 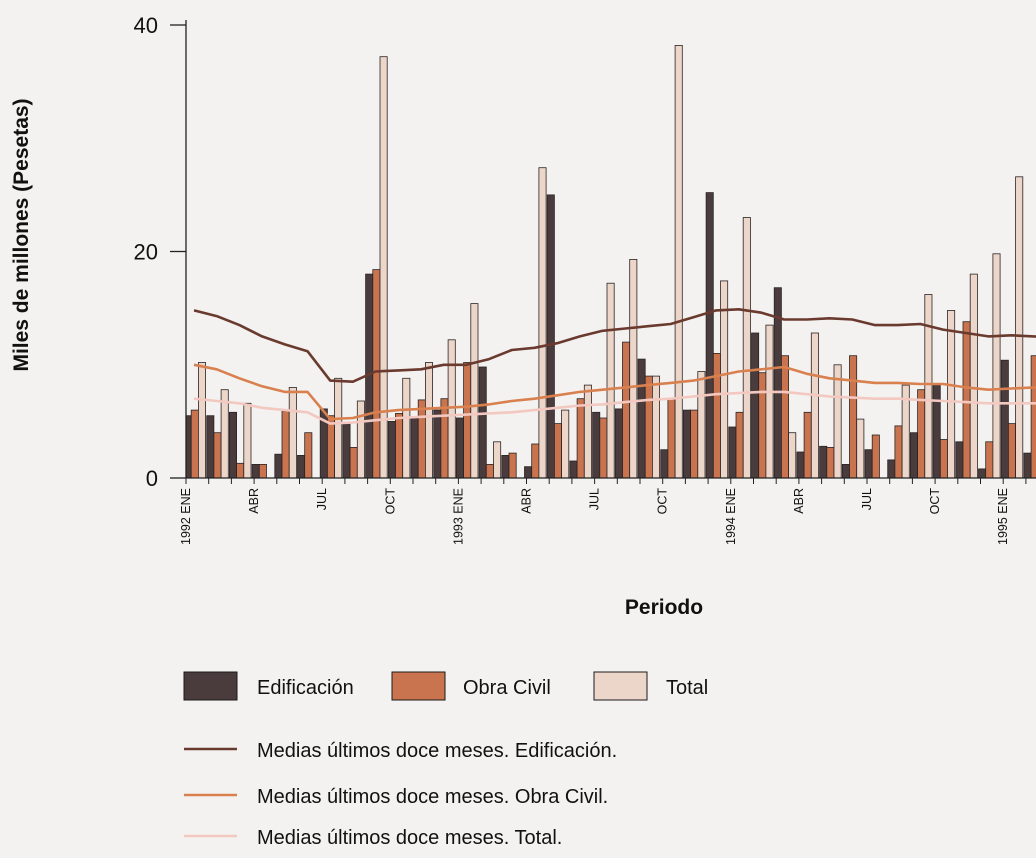 I want to click on x-tick-label-5: ABR, so click(x=527, y=501).